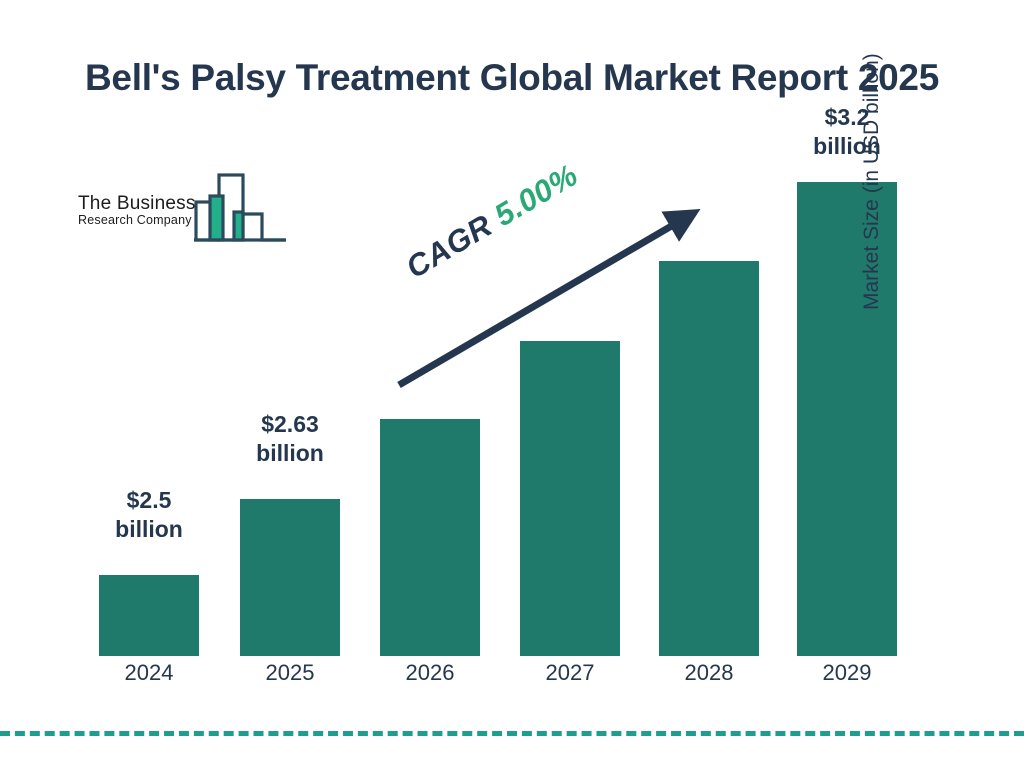 This screenshot has height=768, width=1024. I want to click on bar-value-2029: $3.2 billion, so click(847, 132).